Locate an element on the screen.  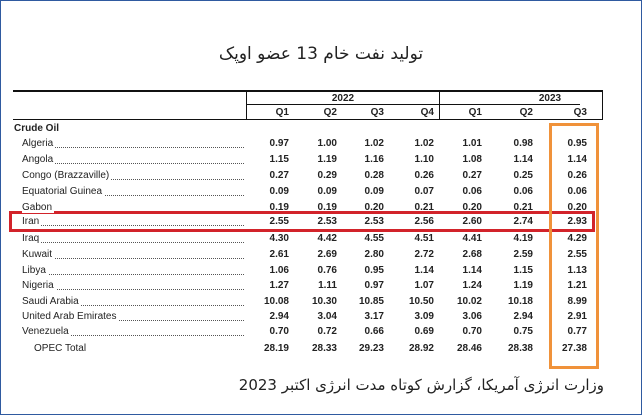
value-cell: 28.19 is located at coordinates (276, 348).